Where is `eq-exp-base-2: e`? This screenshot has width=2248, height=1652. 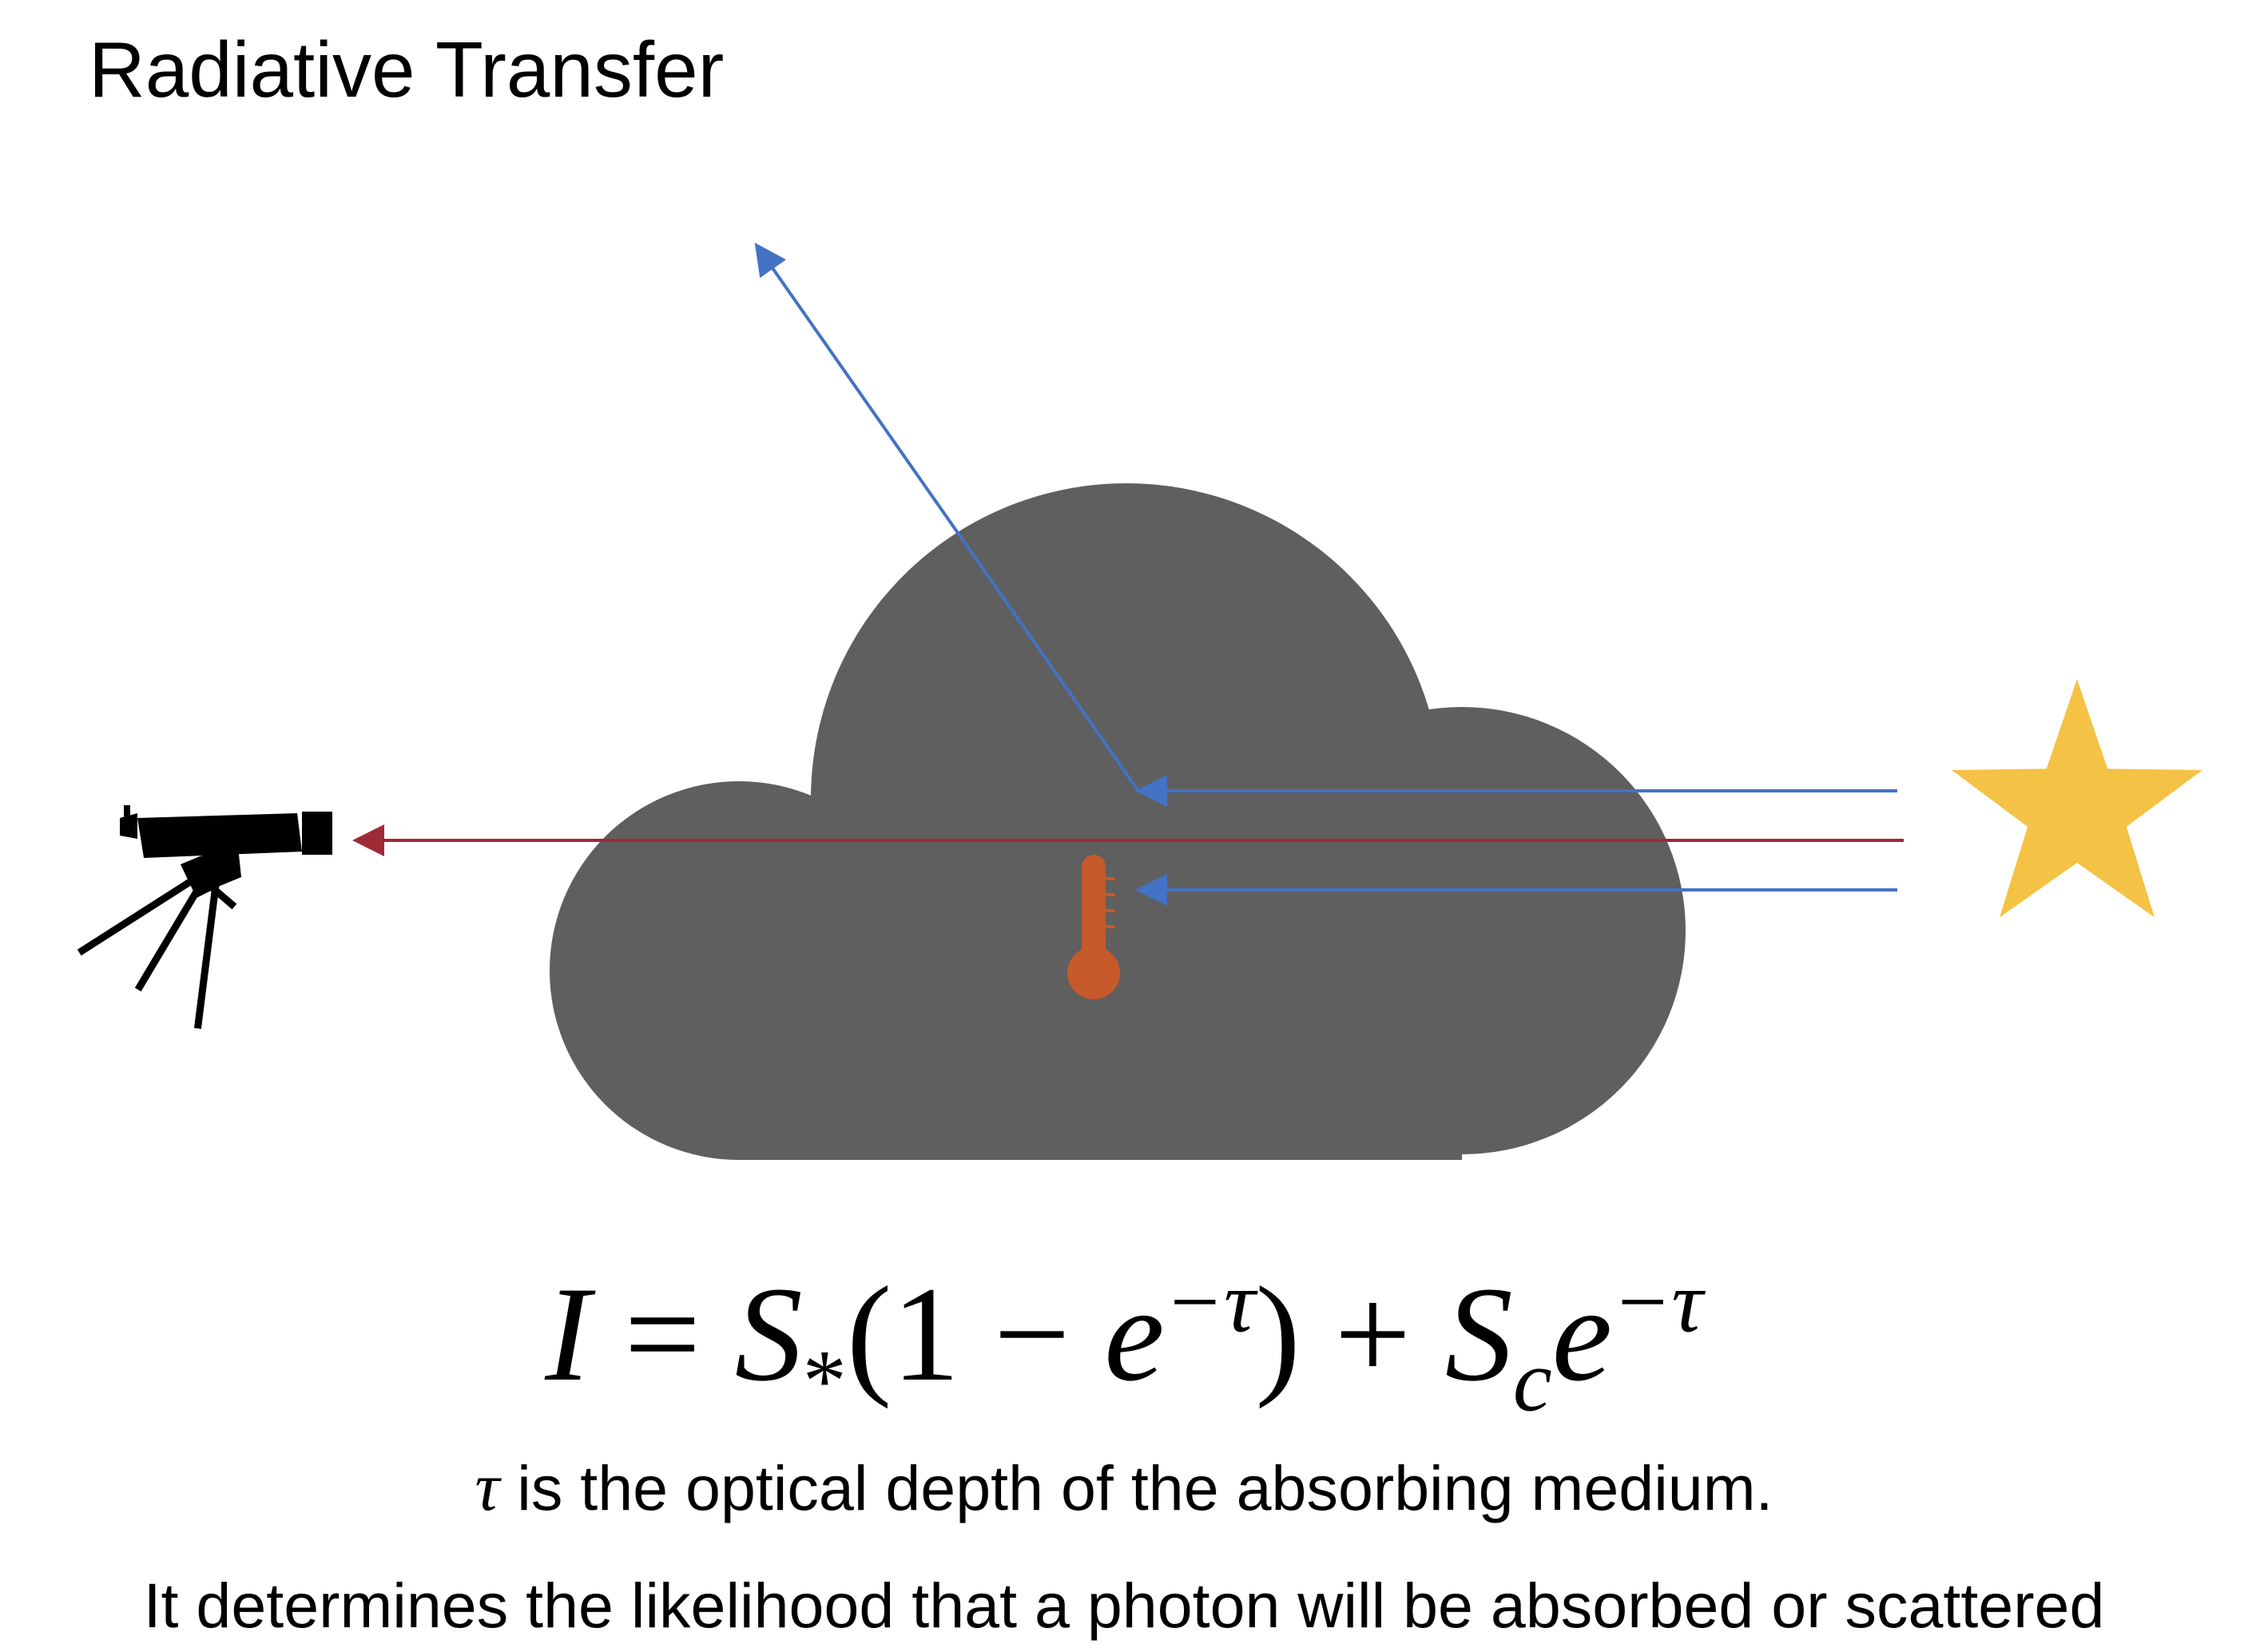 eq-exp-base-2: e is located at coordinates (1582, 1334).